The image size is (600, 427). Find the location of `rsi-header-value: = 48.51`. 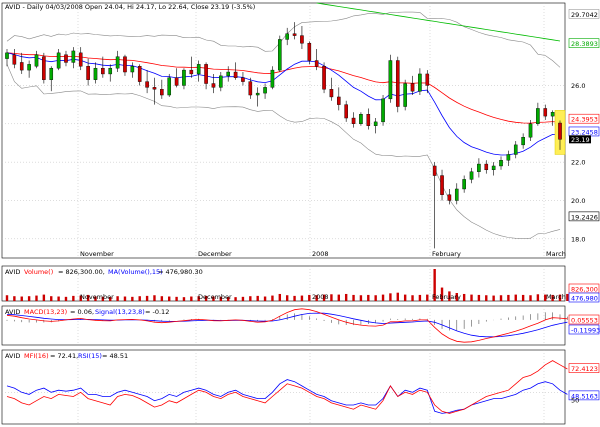

rsi-header-value: = 48.51 is located at coordinates (115, 356).